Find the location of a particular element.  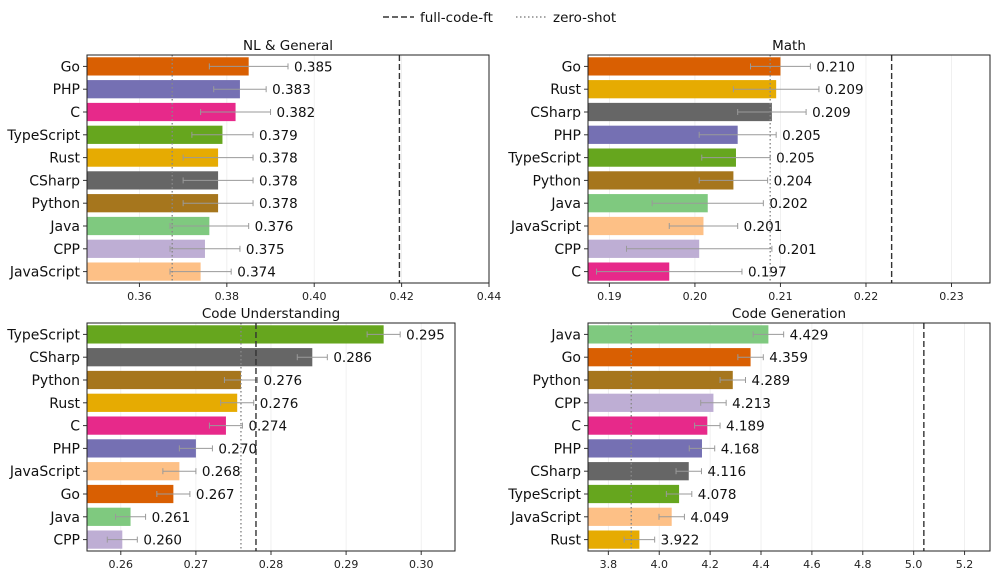

x-tick-label: 0.36 is located at coordinates (139, 296).